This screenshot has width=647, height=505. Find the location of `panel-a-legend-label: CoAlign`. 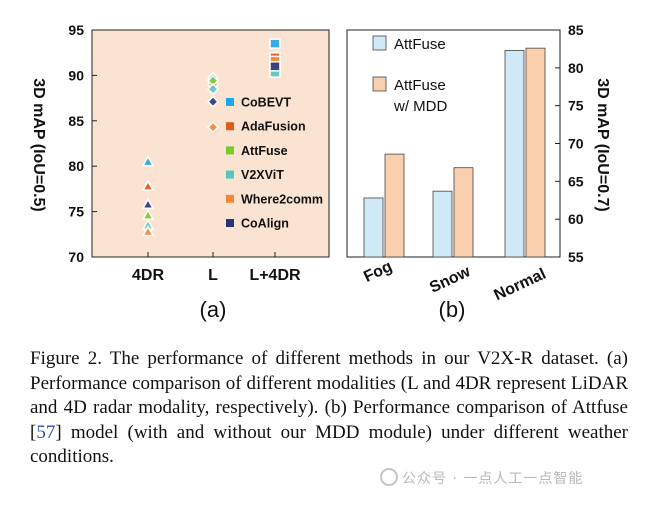

panel-a-legend-label: CoAlign is located at coordinates (265, 224).